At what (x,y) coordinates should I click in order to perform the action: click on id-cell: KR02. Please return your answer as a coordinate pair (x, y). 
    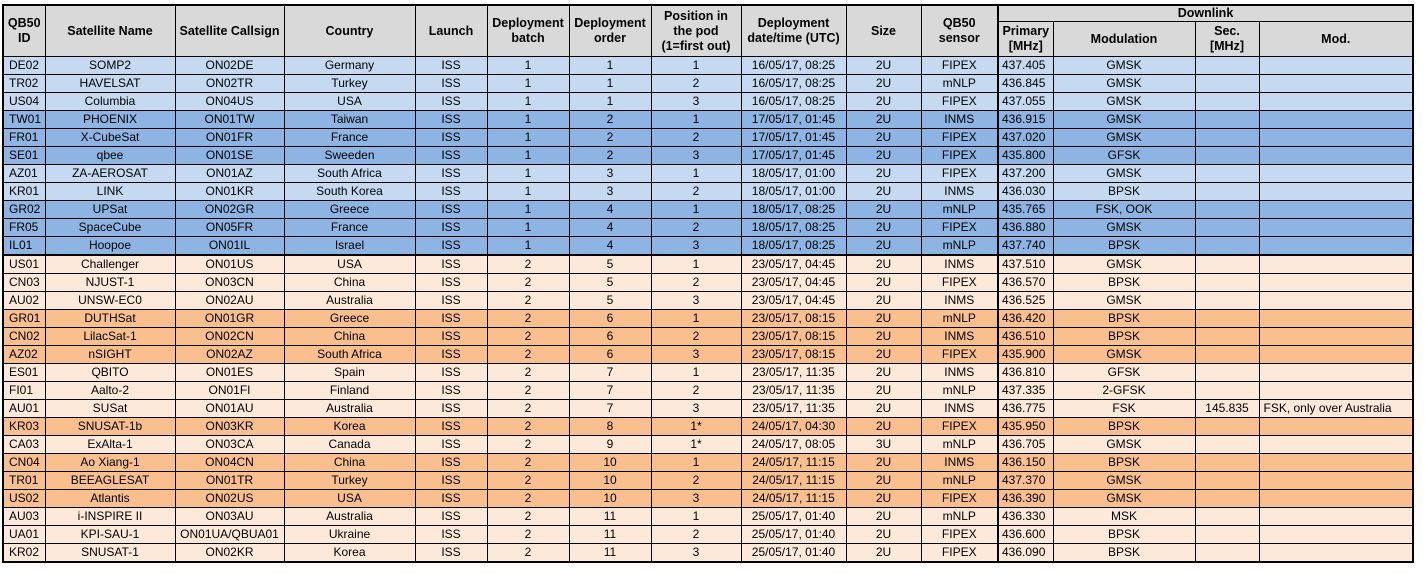
    Looking at the image, I should click on (24, 553).